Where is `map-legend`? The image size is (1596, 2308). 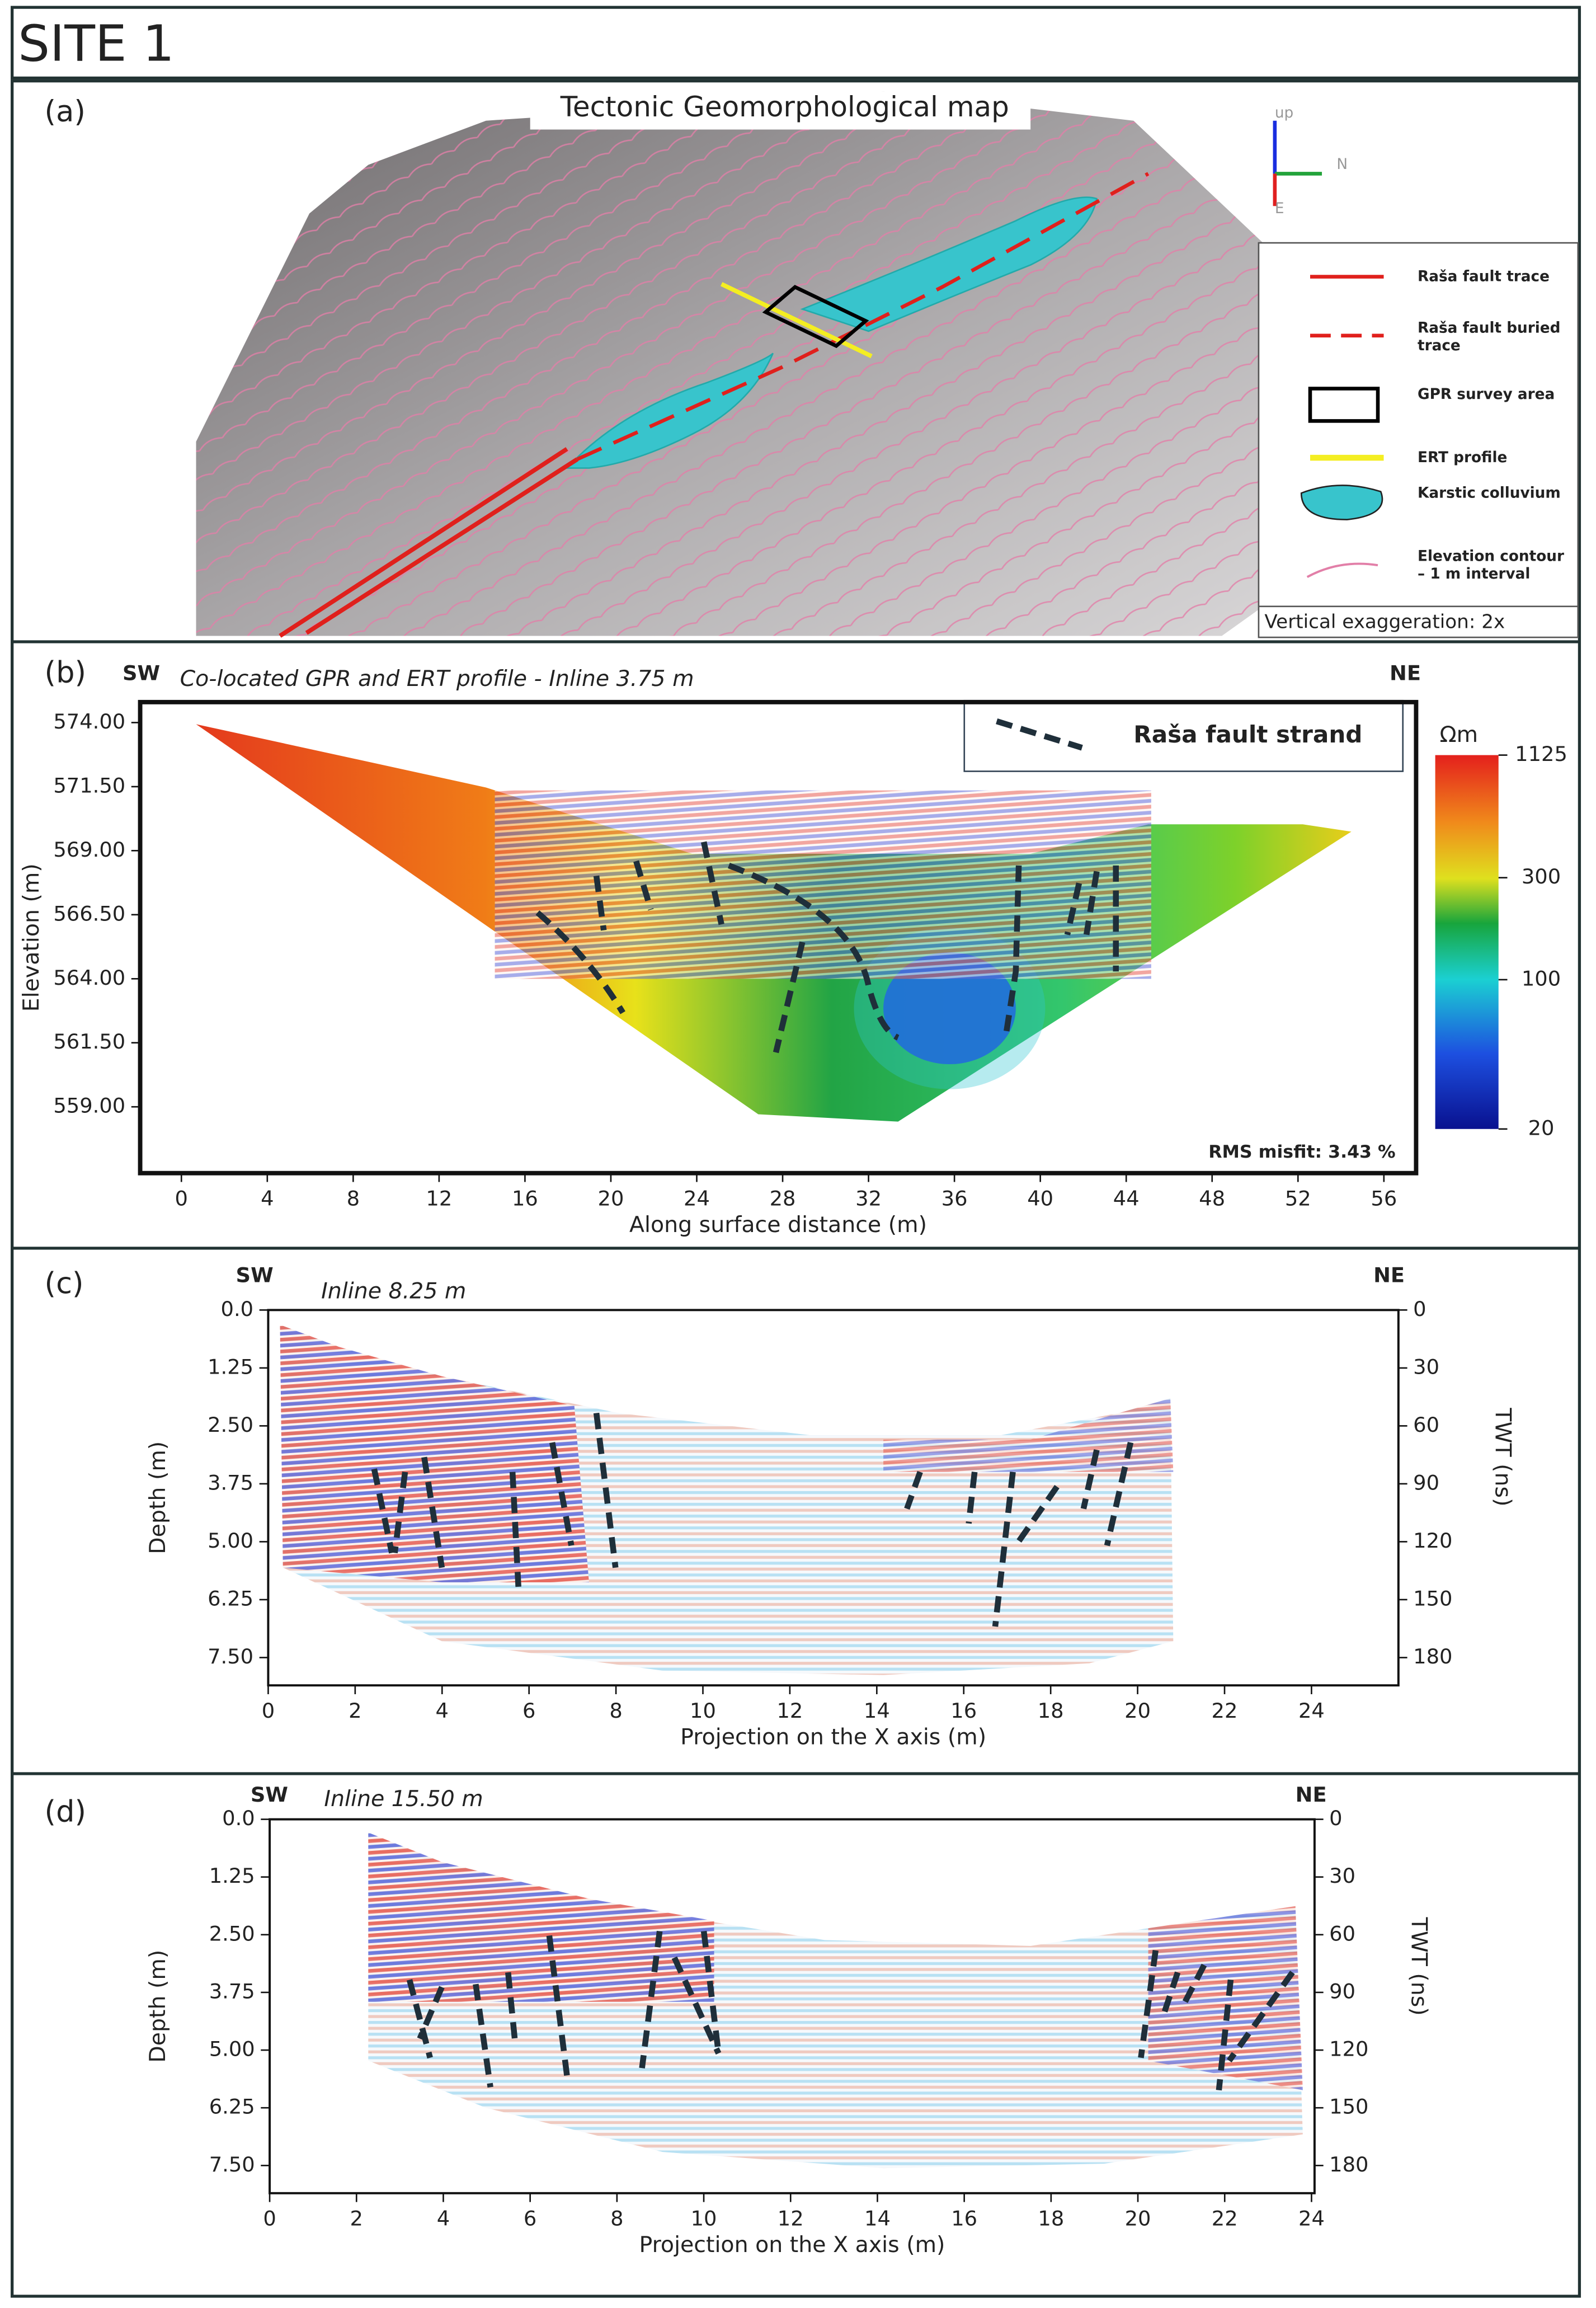
map-legend is located at coordinates (1418, 440).